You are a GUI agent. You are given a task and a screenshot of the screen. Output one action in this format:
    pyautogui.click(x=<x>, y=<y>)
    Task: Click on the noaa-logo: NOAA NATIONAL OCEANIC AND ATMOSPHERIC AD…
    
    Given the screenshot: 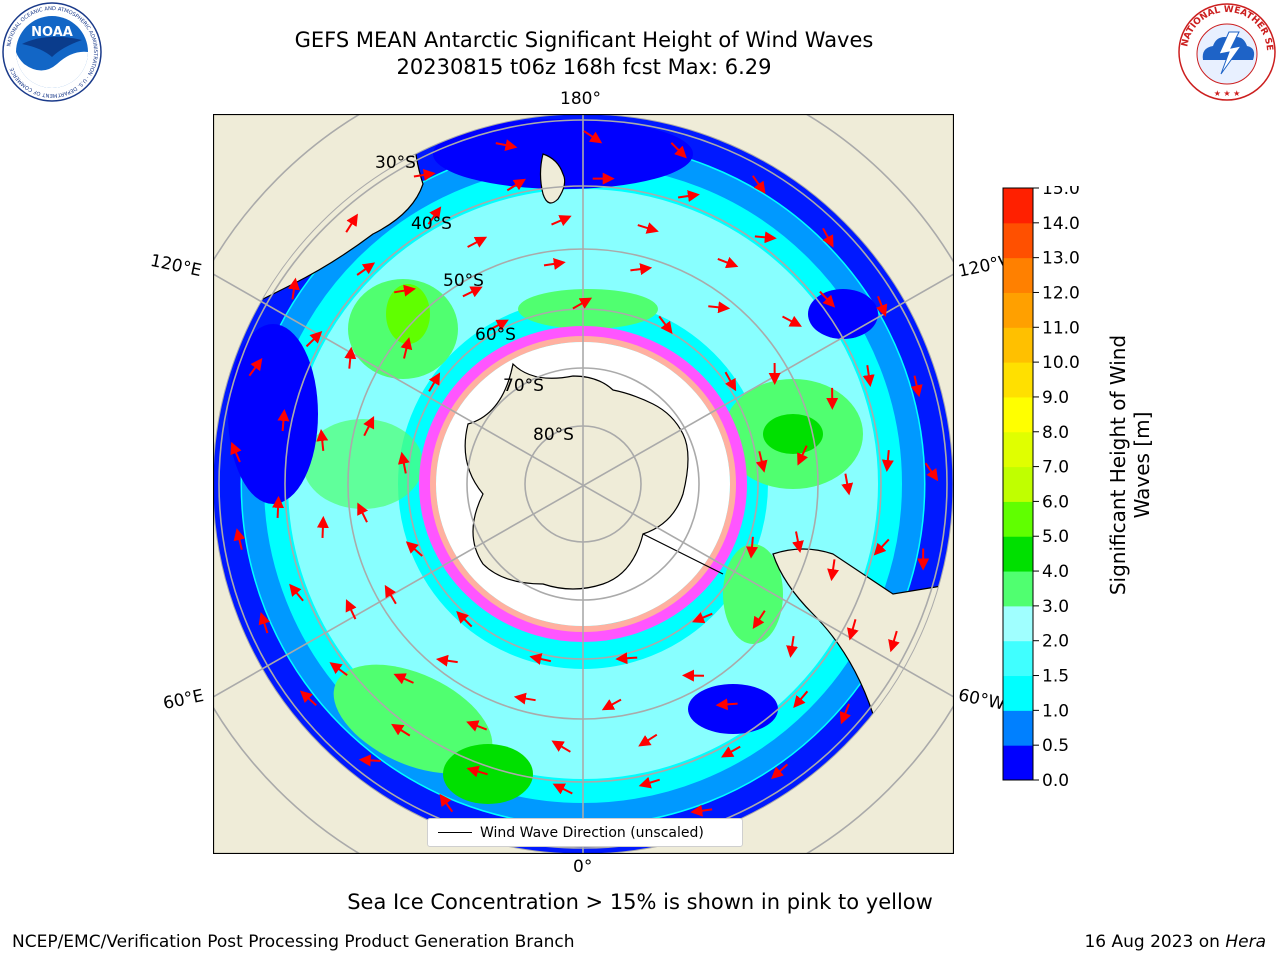 What is the action you would take?
    pyautogui.click(x=52, y=52)
    